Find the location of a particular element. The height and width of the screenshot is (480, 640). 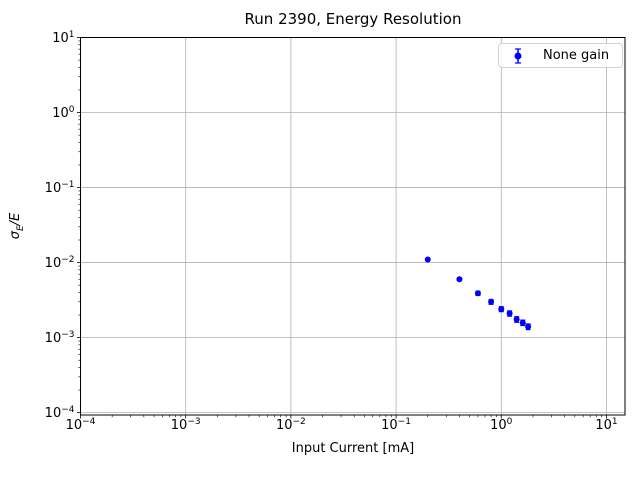

x-tick-label: 10⁻⁴ is located at coordinates (81, 425).